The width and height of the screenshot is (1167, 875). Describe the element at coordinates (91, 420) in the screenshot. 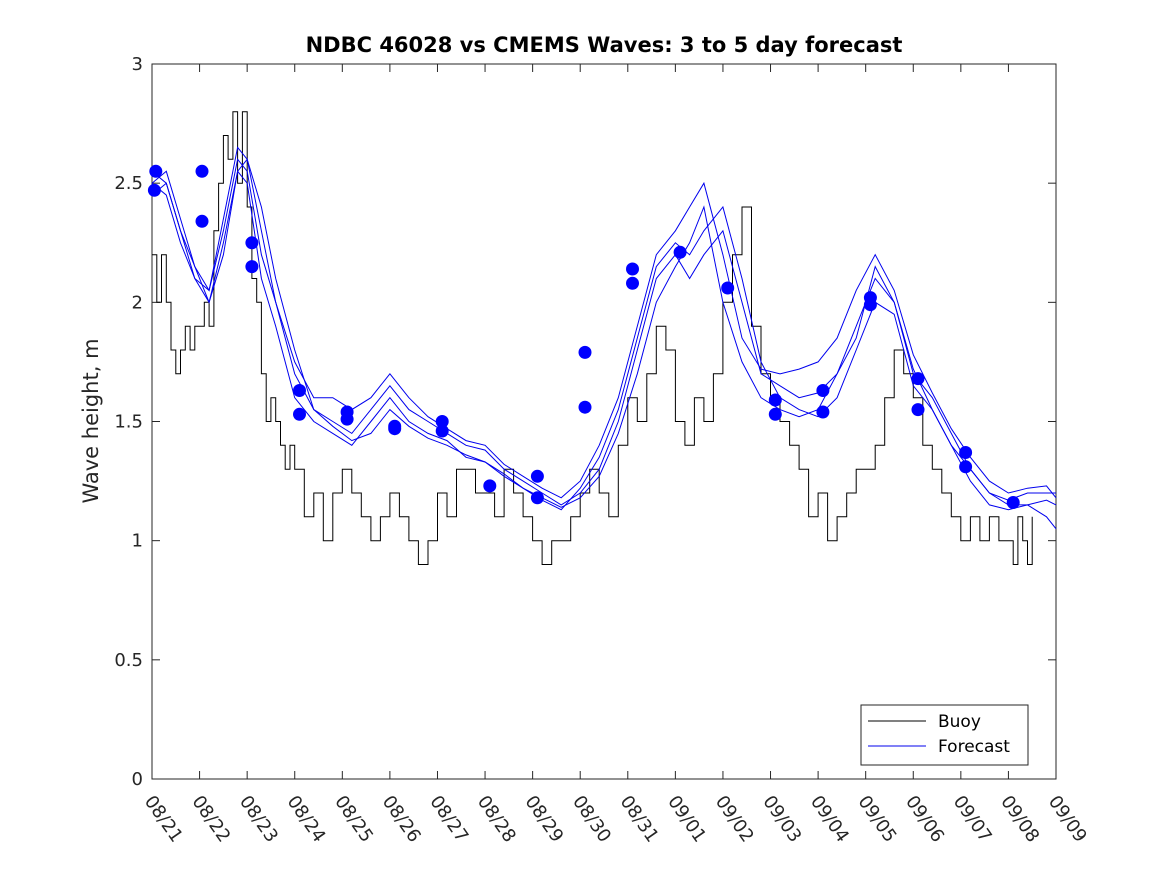

I see `y-axis-label: Wave height, m` at that location.